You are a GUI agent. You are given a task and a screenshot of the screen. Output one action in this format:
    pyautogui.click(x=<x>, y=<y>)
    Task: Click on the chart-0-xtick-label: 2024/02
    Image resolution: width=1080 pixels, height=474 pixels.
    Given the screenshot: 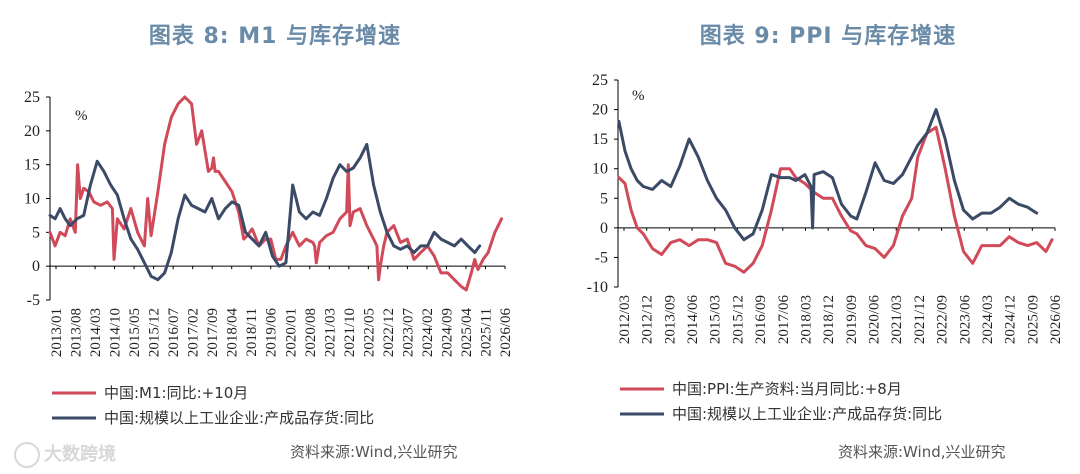 What is the action you would take?
    pyautogui.click(x=428, y=332)
    